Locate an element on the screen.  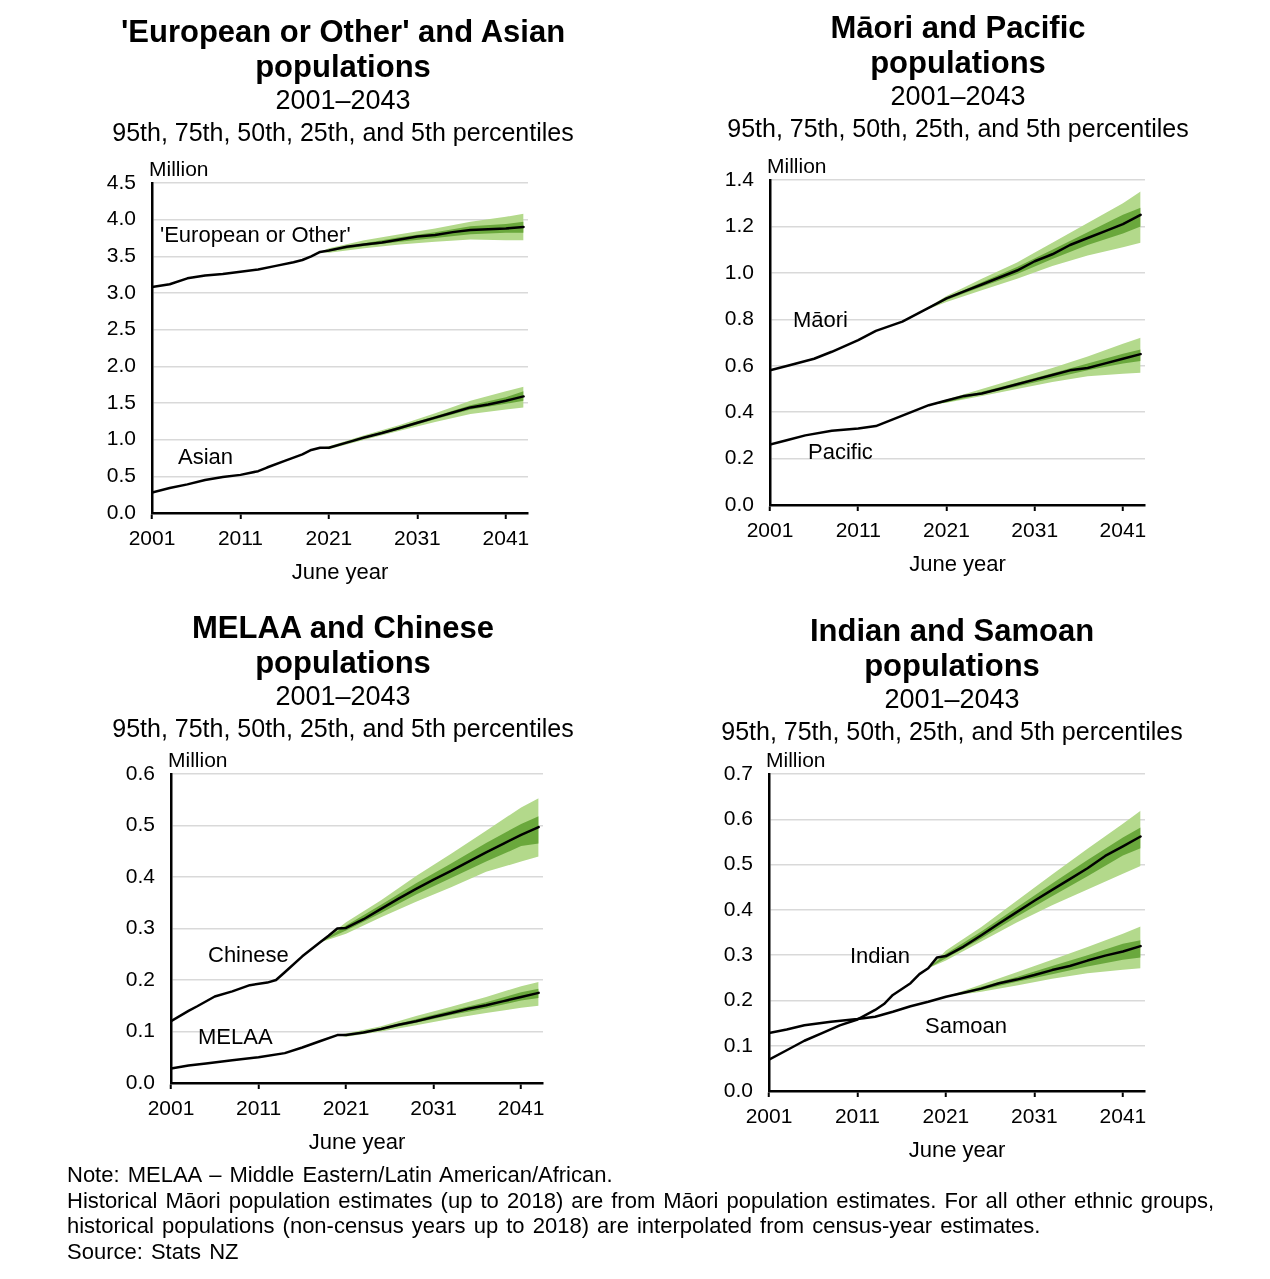
y-tick-label: 1.2 is located at coordinates (739, 225).